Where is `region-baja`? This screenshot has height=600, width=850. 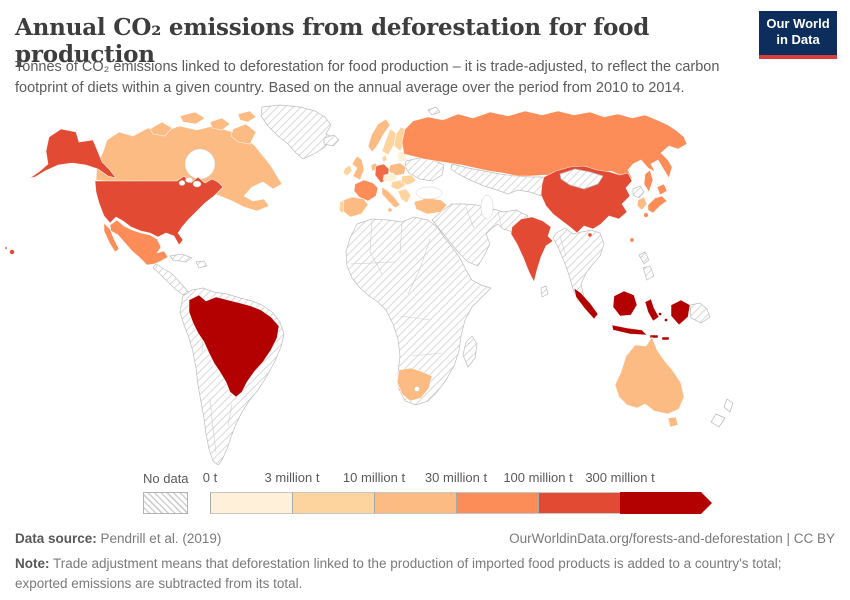
region-baja is located at coordinates (111, 237).